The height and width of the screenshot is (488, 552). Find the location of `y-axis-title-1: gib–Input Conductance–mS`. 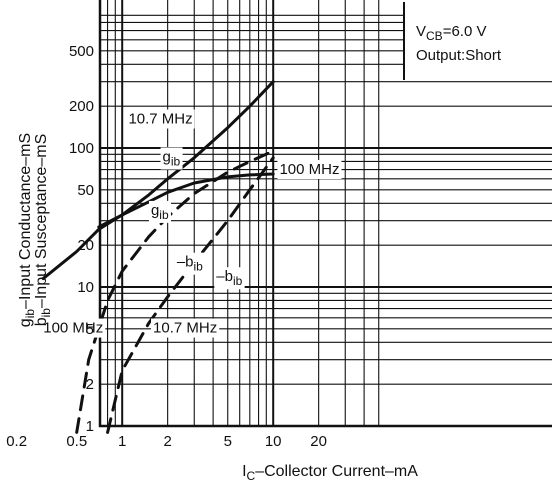

y-axis-title-1: gib–Input Conductance–mS is located at coordinates (27, 230).